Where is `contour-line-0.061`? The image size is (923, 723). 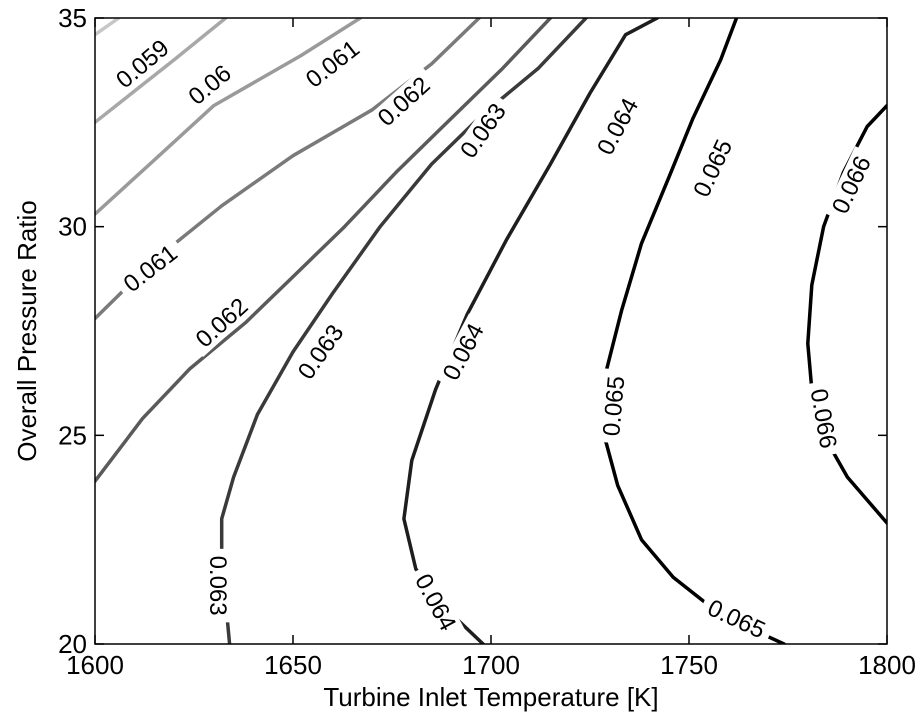
contour-line-0.061 is located at coordinates (229, 117).